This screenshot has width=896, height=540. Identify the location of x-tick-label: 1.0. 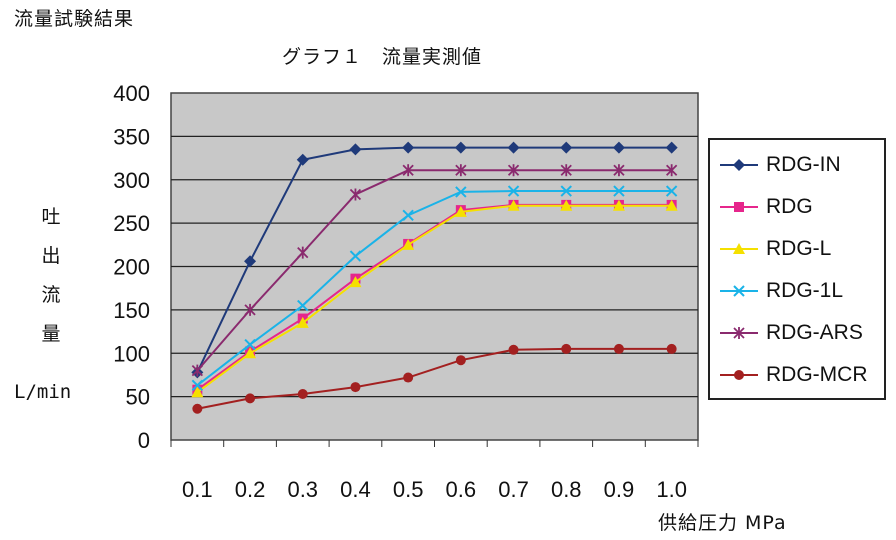
(671, 489).